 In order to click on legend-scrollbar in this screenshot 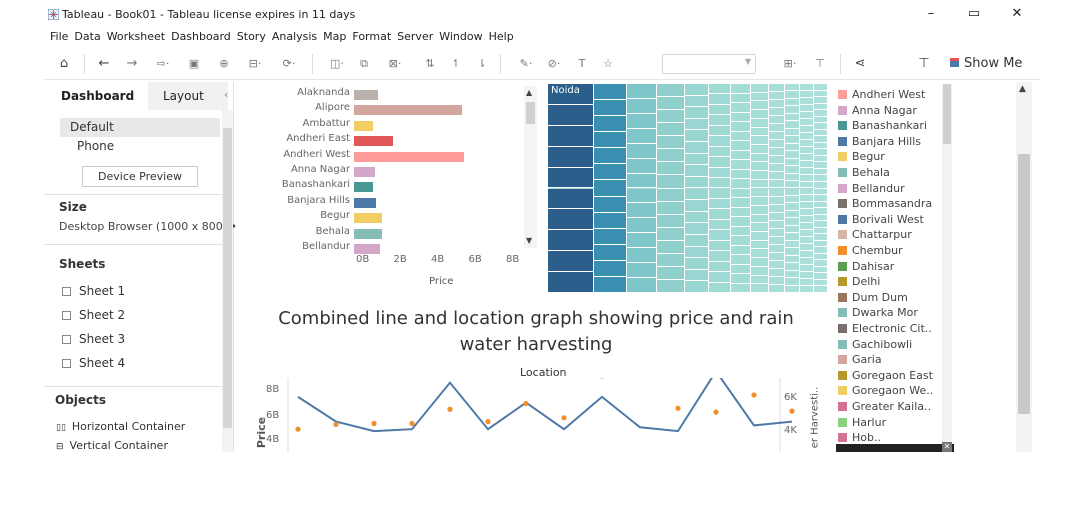, I will do `click(947, 263)`.